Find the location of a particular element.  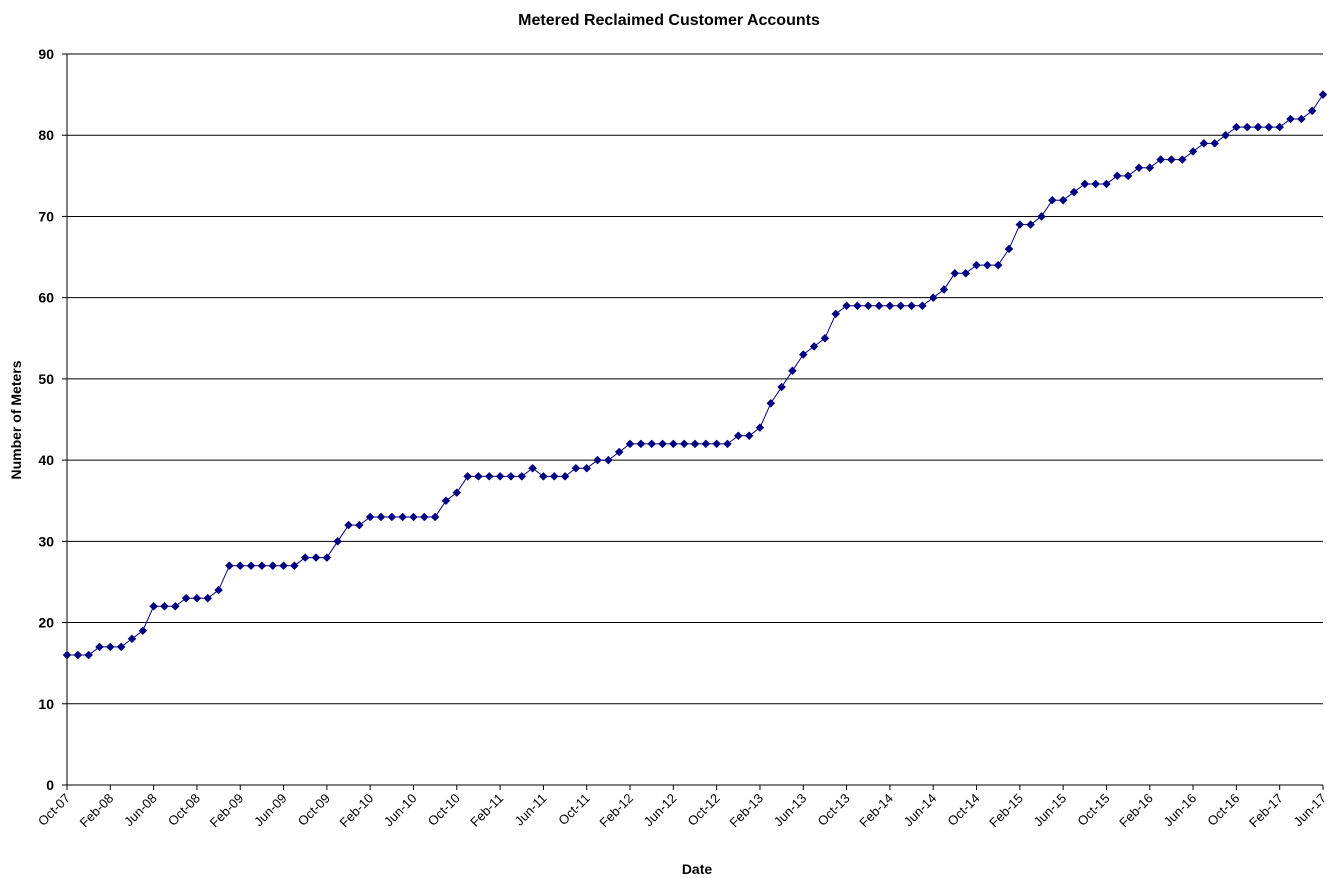

x-tick-label: Oct-09 is located at coordinates (314, 810).